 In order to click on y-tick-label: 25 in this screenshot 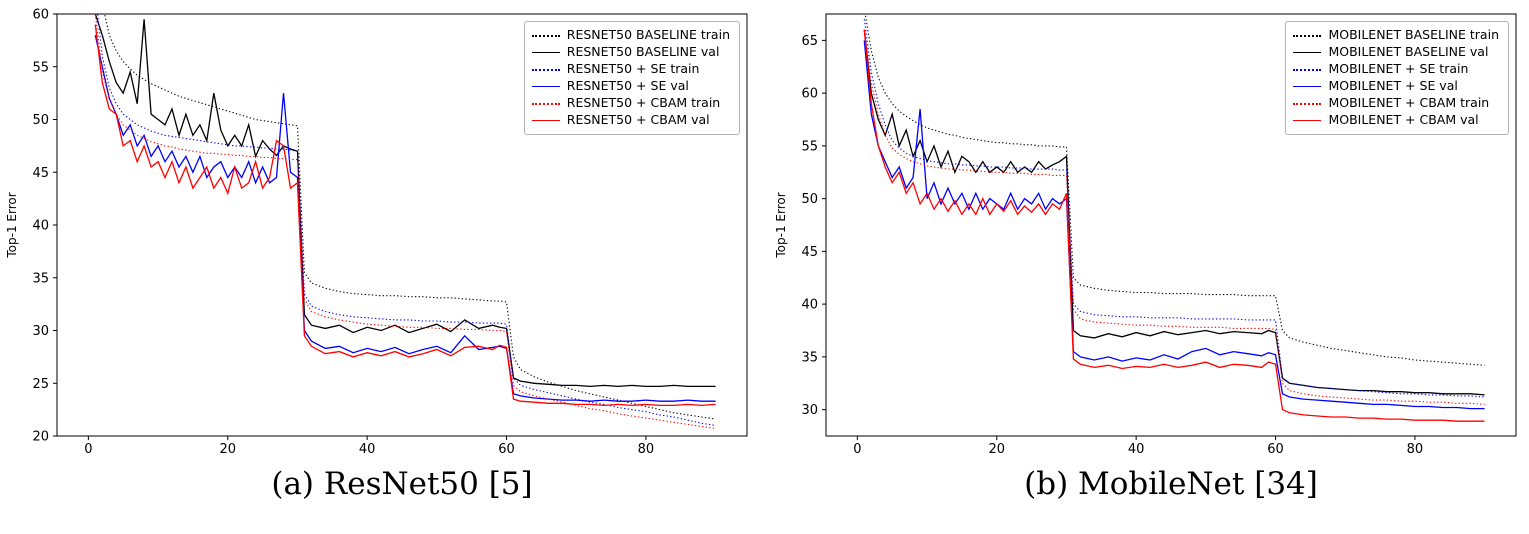, I will do `click(40, 384)`.